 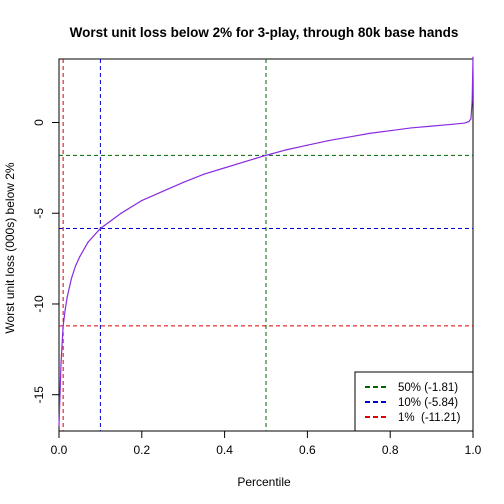 I want to click on x-axis-label: Percentile, so click(x=264, y=482).